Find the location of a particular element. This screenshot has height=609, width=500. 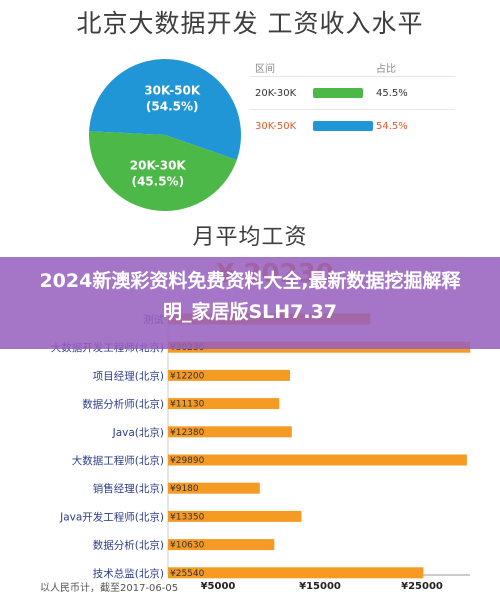

legend-table-header: 区间 占比 is located at coordinates (352, 67).